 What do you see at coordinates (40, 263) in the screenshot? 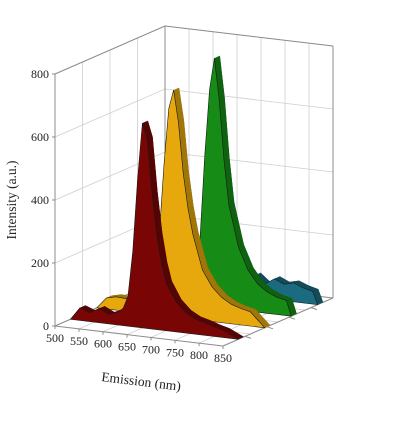
I see `y-tick-label: 200` at bounding box center [40, 263].